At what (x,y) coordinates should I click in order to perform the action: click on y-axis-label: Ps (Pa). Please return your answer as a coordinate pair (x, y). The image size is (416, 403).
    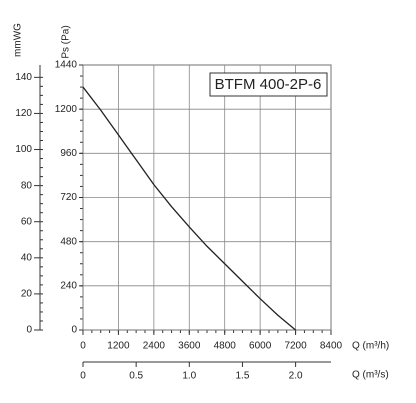
    Looking at the image, I should click on (66, 41).